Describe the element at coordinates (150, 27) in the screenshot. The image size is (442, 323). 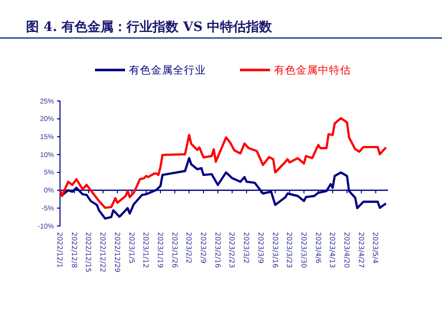
I see `chart-title: 图 4. 有色金属：行业指数 VS 中特估指数` at that location.